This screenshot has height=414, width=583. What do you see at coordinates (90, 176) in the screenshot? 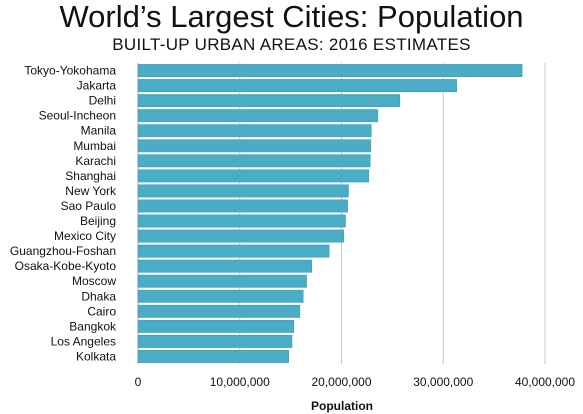
I see `category-label: Shanghai` at bounding box center [90, 176].